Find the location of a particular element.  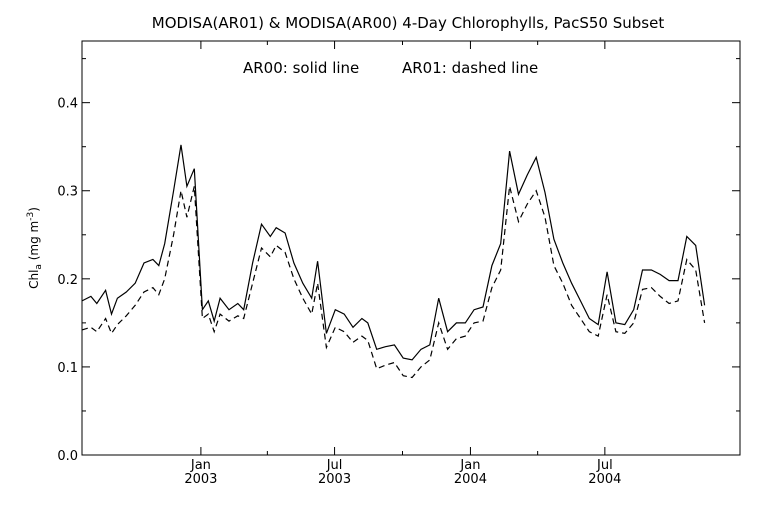

annotation-solid-line: AR00: solid line is located at coordinates (301, 68).